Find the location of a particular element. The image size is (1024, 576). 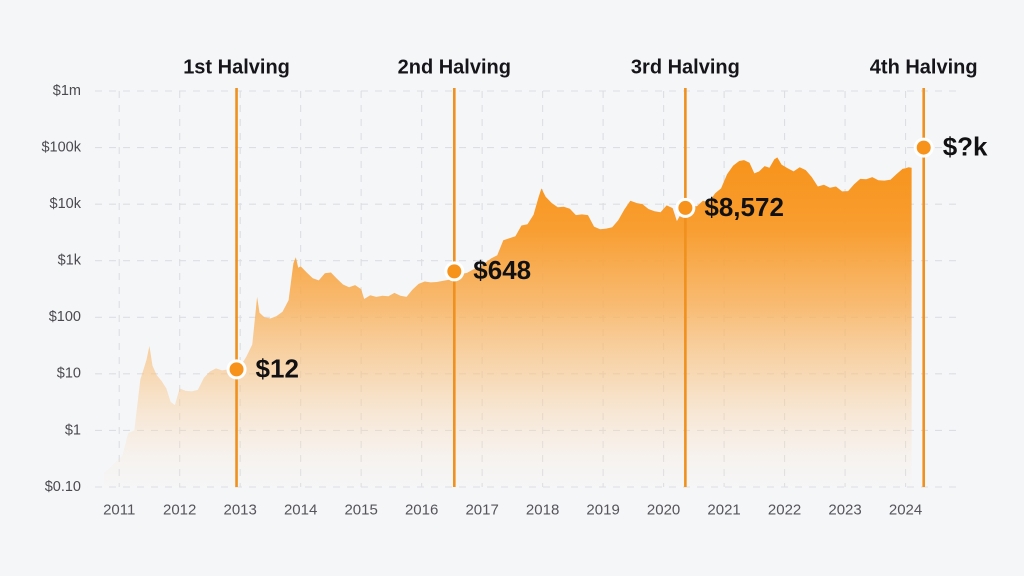

y-axis-tick-label: $1m is located at coordinates (67, 91).